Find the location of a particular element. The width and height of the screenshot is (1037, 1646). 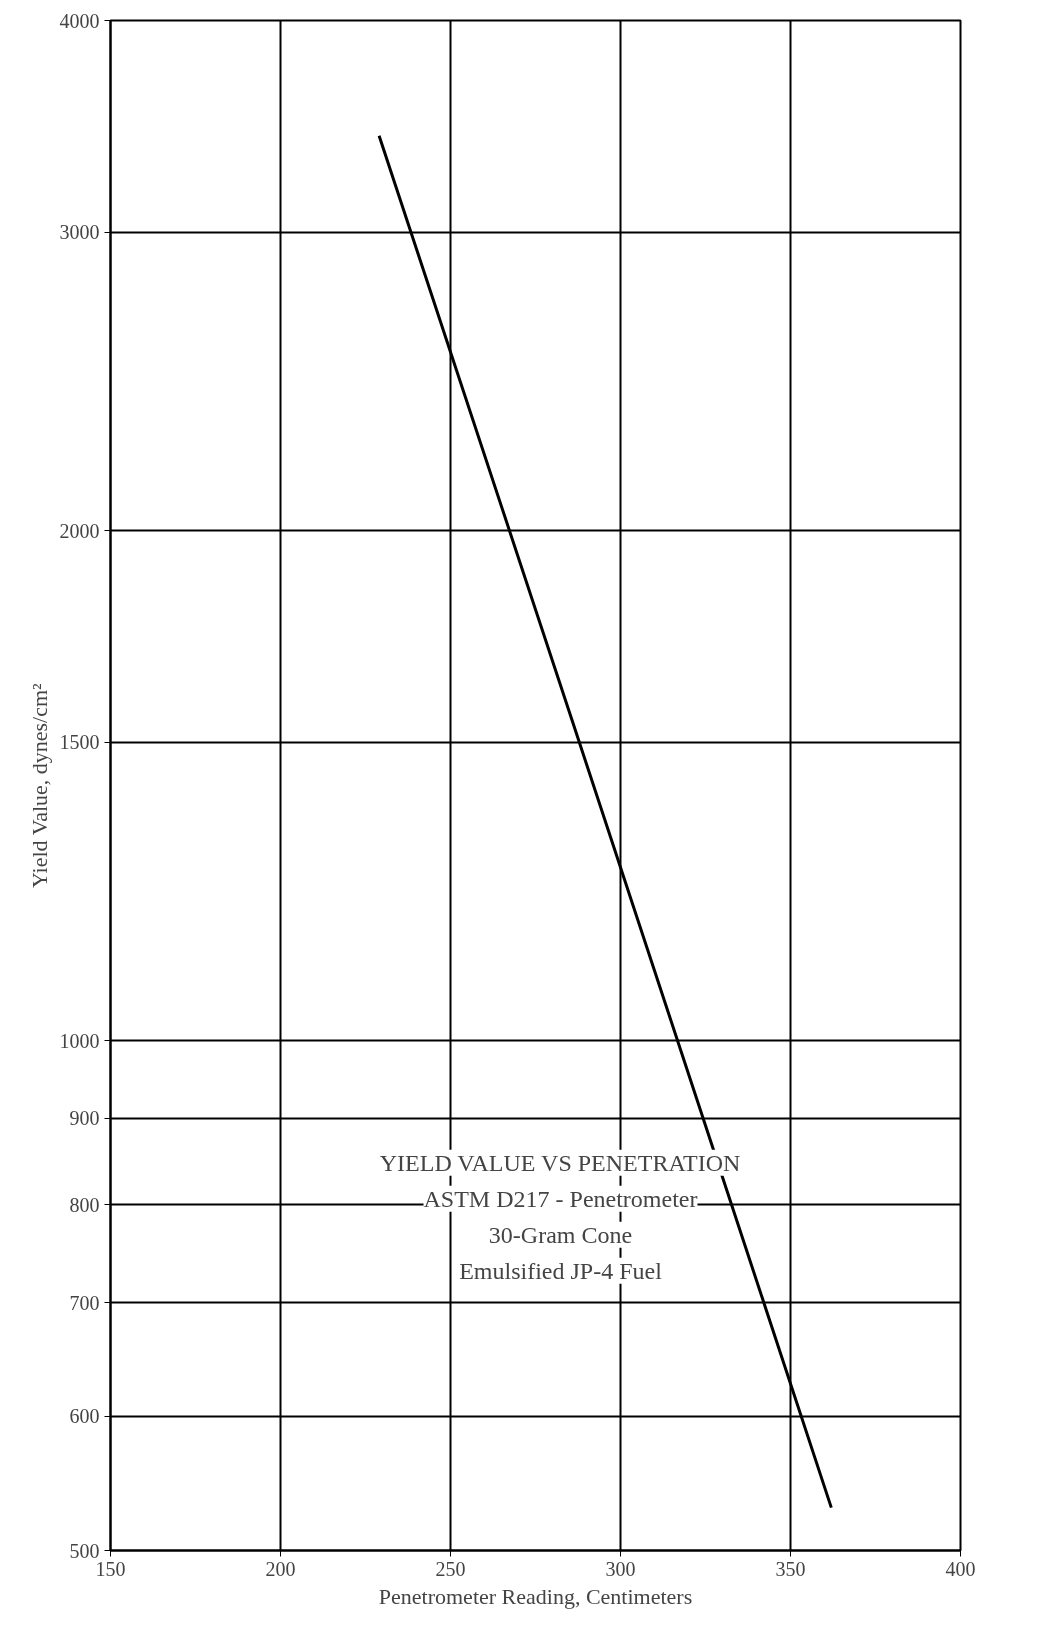

y-tick-label: 4000 is located at coordinates (79, 20).